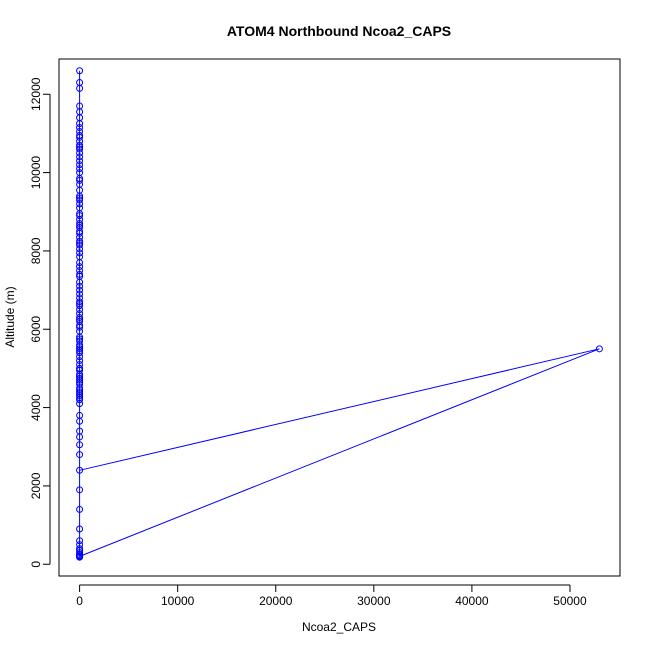 The image size is (650, 650). I want to click on y-tick-label: 10000, so click(36, 173).